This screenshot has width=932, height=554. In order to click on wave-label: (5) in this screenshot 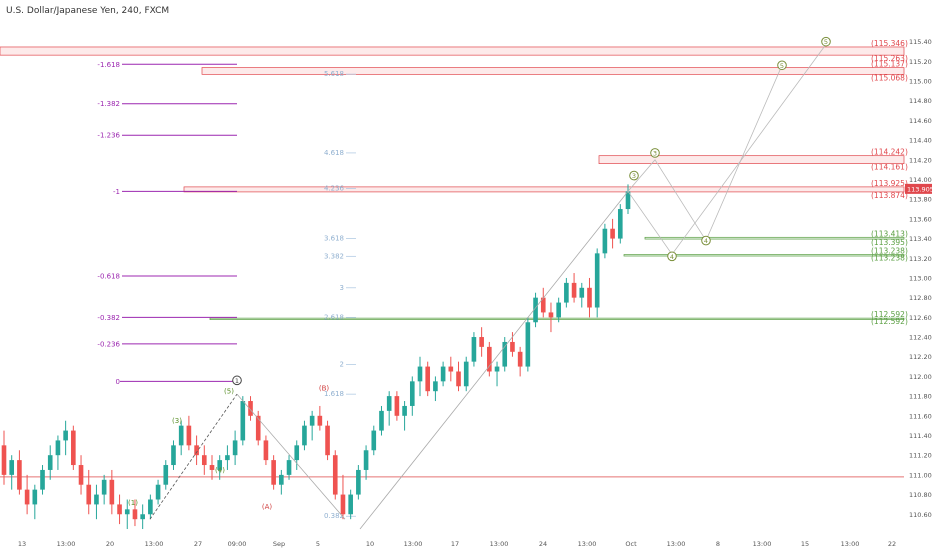, I will do `click(229, 392)`.